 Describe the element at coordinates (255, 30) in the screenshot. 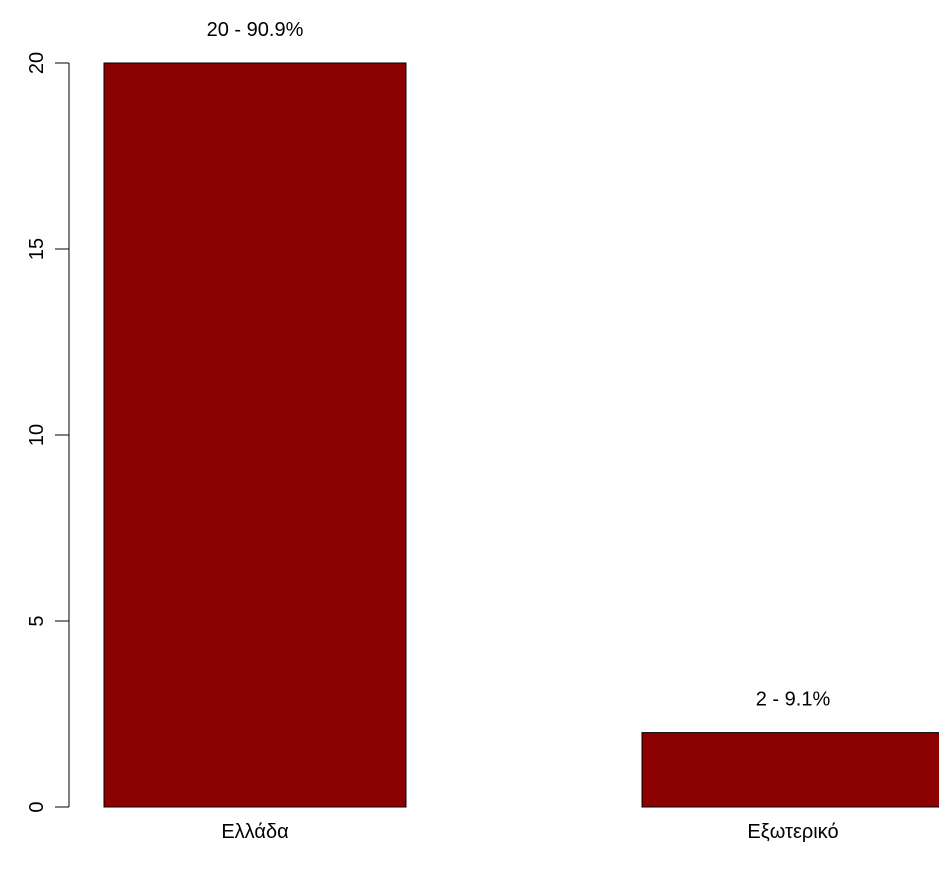

I see `bar-data-label: 20 - 90.9%` at that location.